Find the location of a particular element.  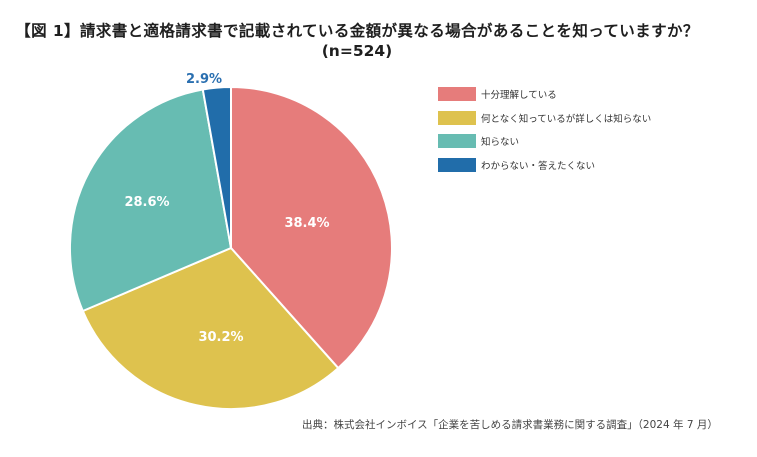

legend-item-fully-understand: 十分理解している is located at coordinates (544, 94).